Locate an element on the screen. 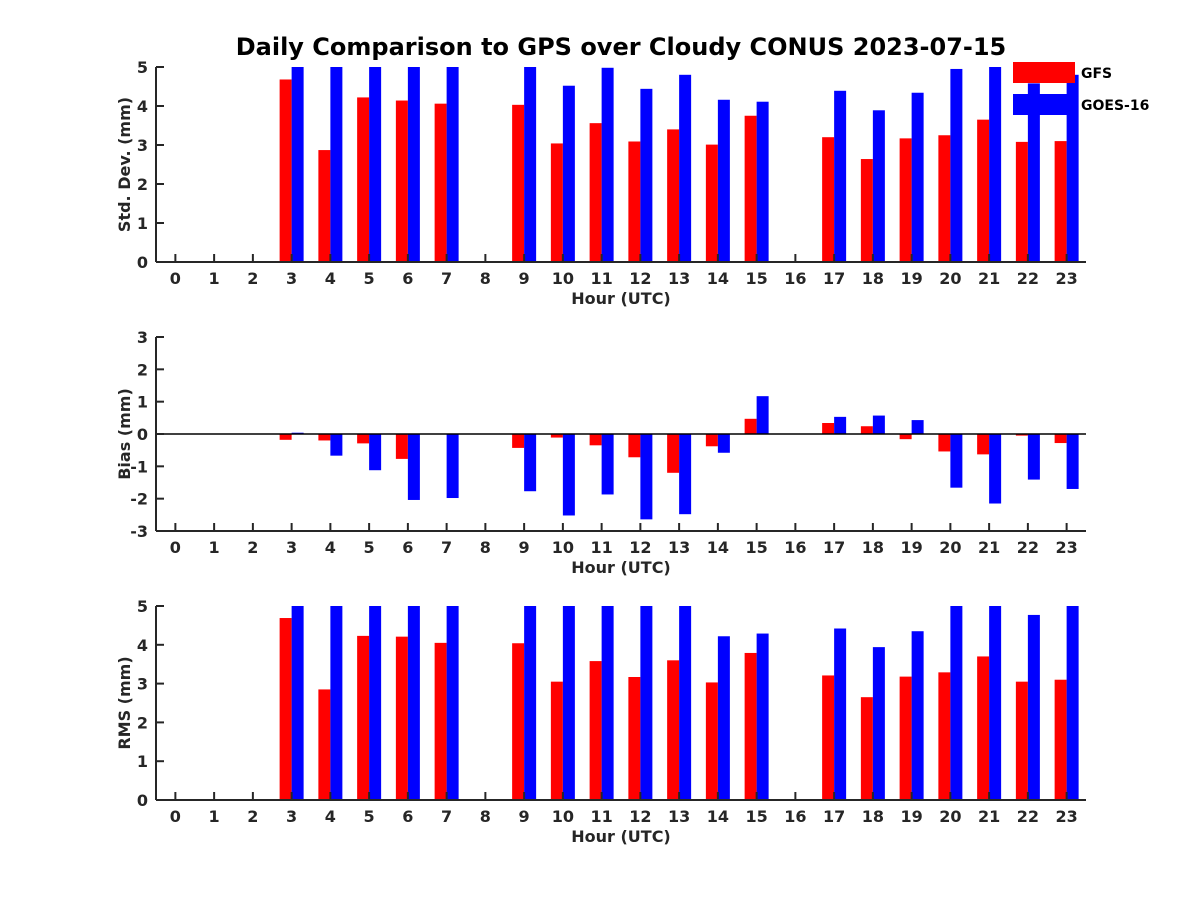 This screenshot has width=1200, height=900. bar-goes-16-h14 is located at coordinates (723, 443).